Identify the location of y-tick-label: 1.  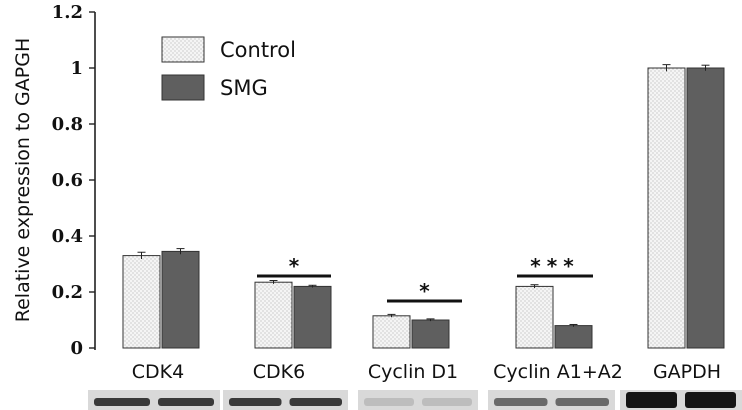
(76, 68).